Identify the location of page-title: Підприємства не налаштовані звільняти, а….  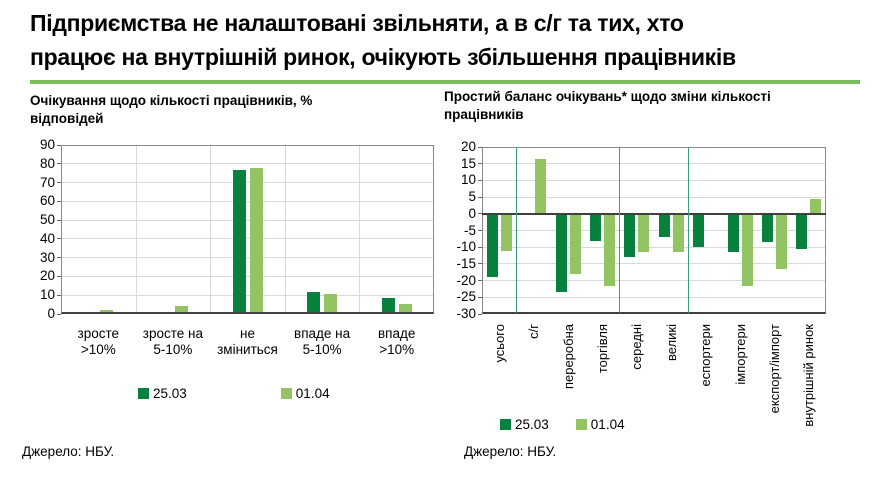
(383, 40).